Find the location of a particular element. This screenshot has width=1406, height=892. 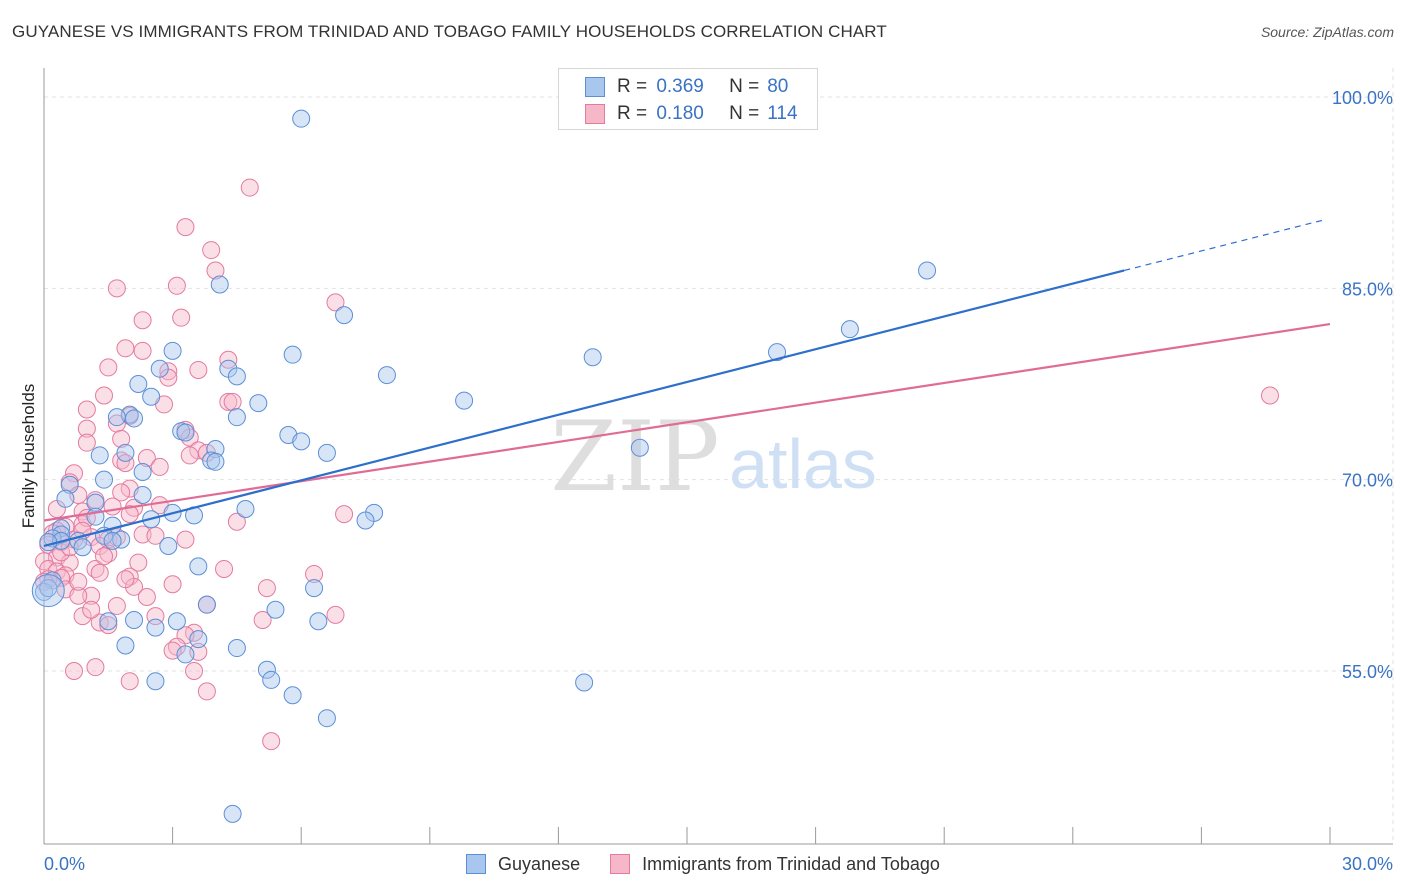

legend-row-trinidad: R = 0.180 N = 114 is located at coordinates (691, 114).